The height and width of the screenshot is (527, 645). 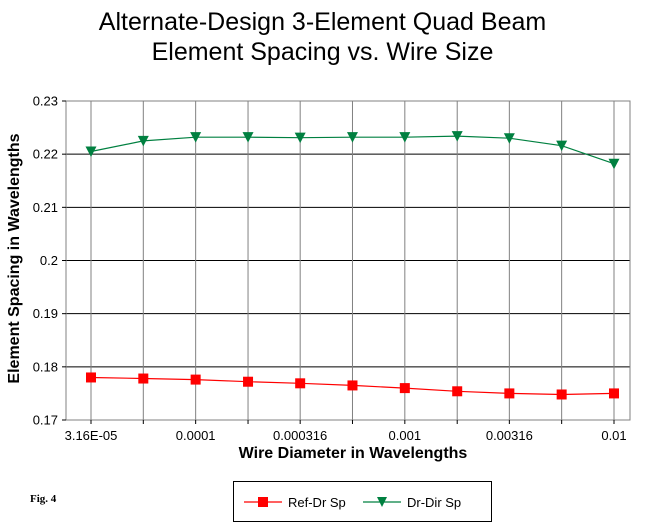 I want to click on y-tick-label: 0.21, so click(x=45, y=207).